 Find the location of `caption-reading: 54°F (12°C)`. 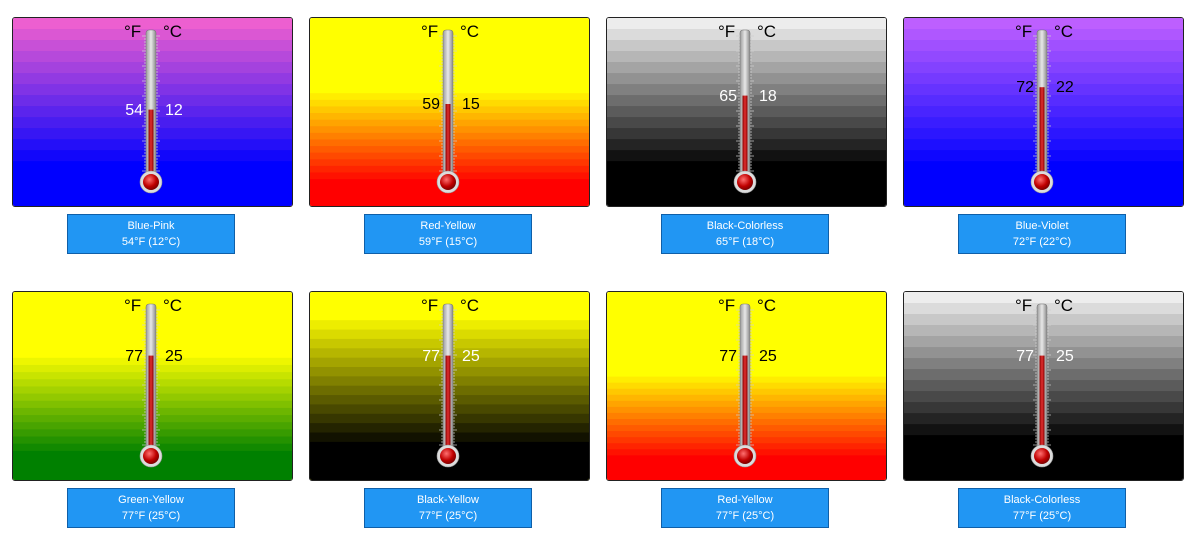

caption-reading: 54°F (12°C) is located at coordinates (151, 242).